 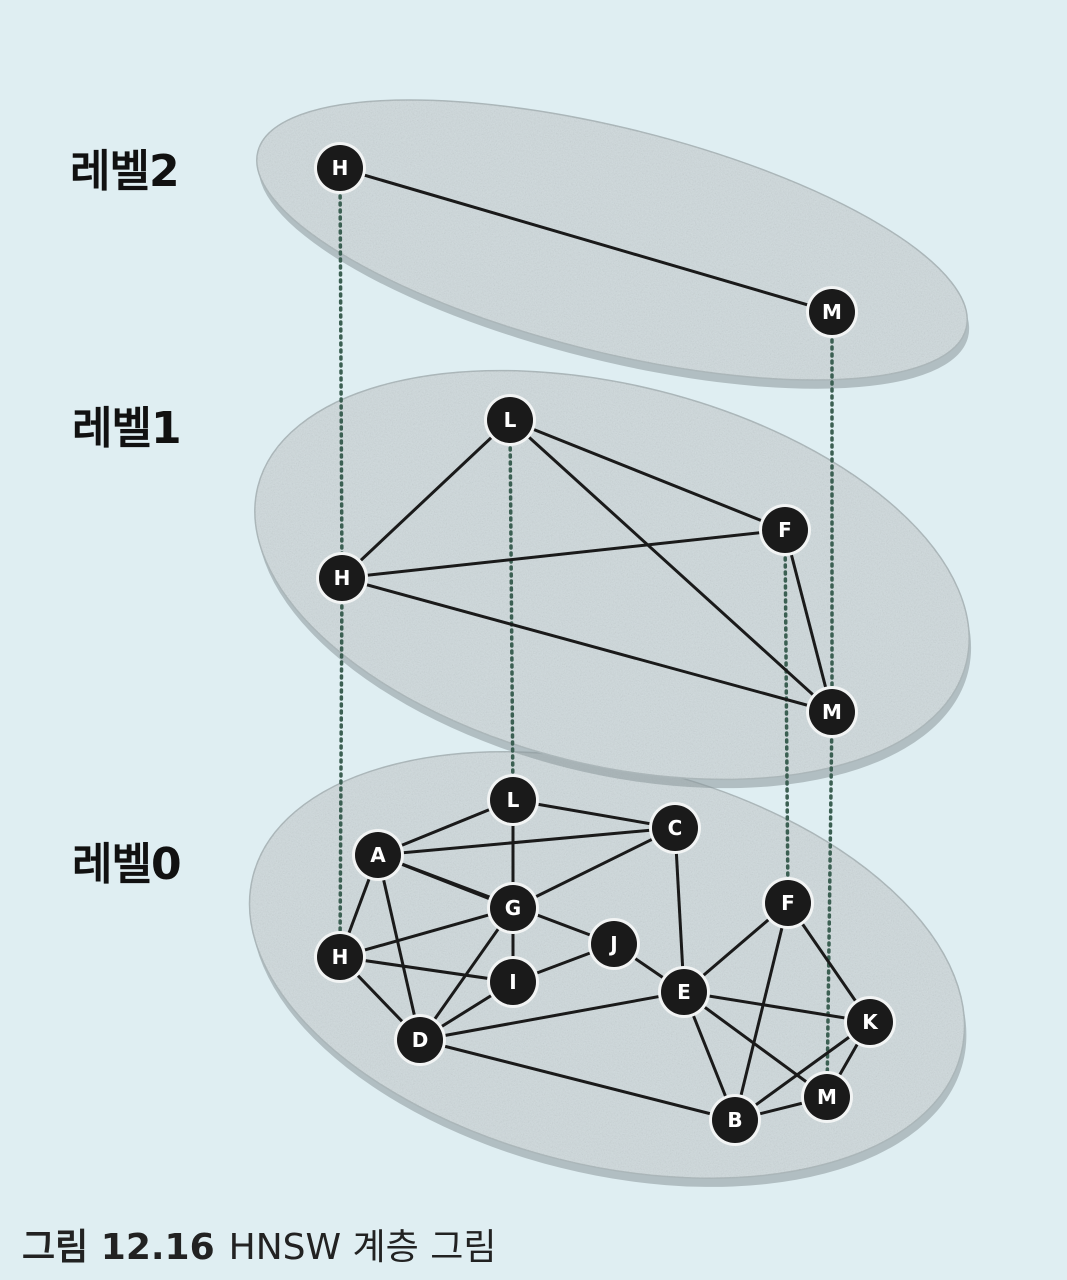 What do you see at coordinates (362, 1247) in the screenshot?
I see `caption-text: HNSW 계층 그림` at bounding box center [362, 1247].